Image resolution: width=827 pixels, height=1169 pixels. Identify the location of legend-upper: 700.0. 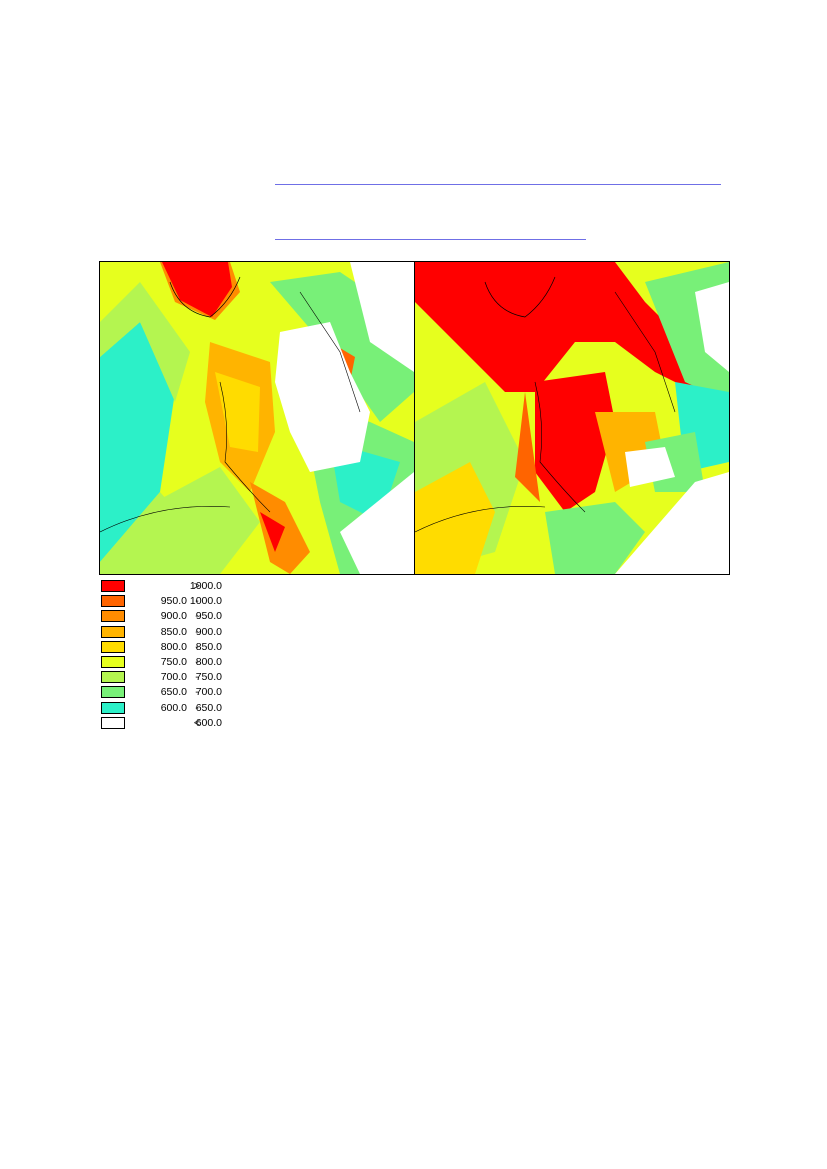
(208, 692).